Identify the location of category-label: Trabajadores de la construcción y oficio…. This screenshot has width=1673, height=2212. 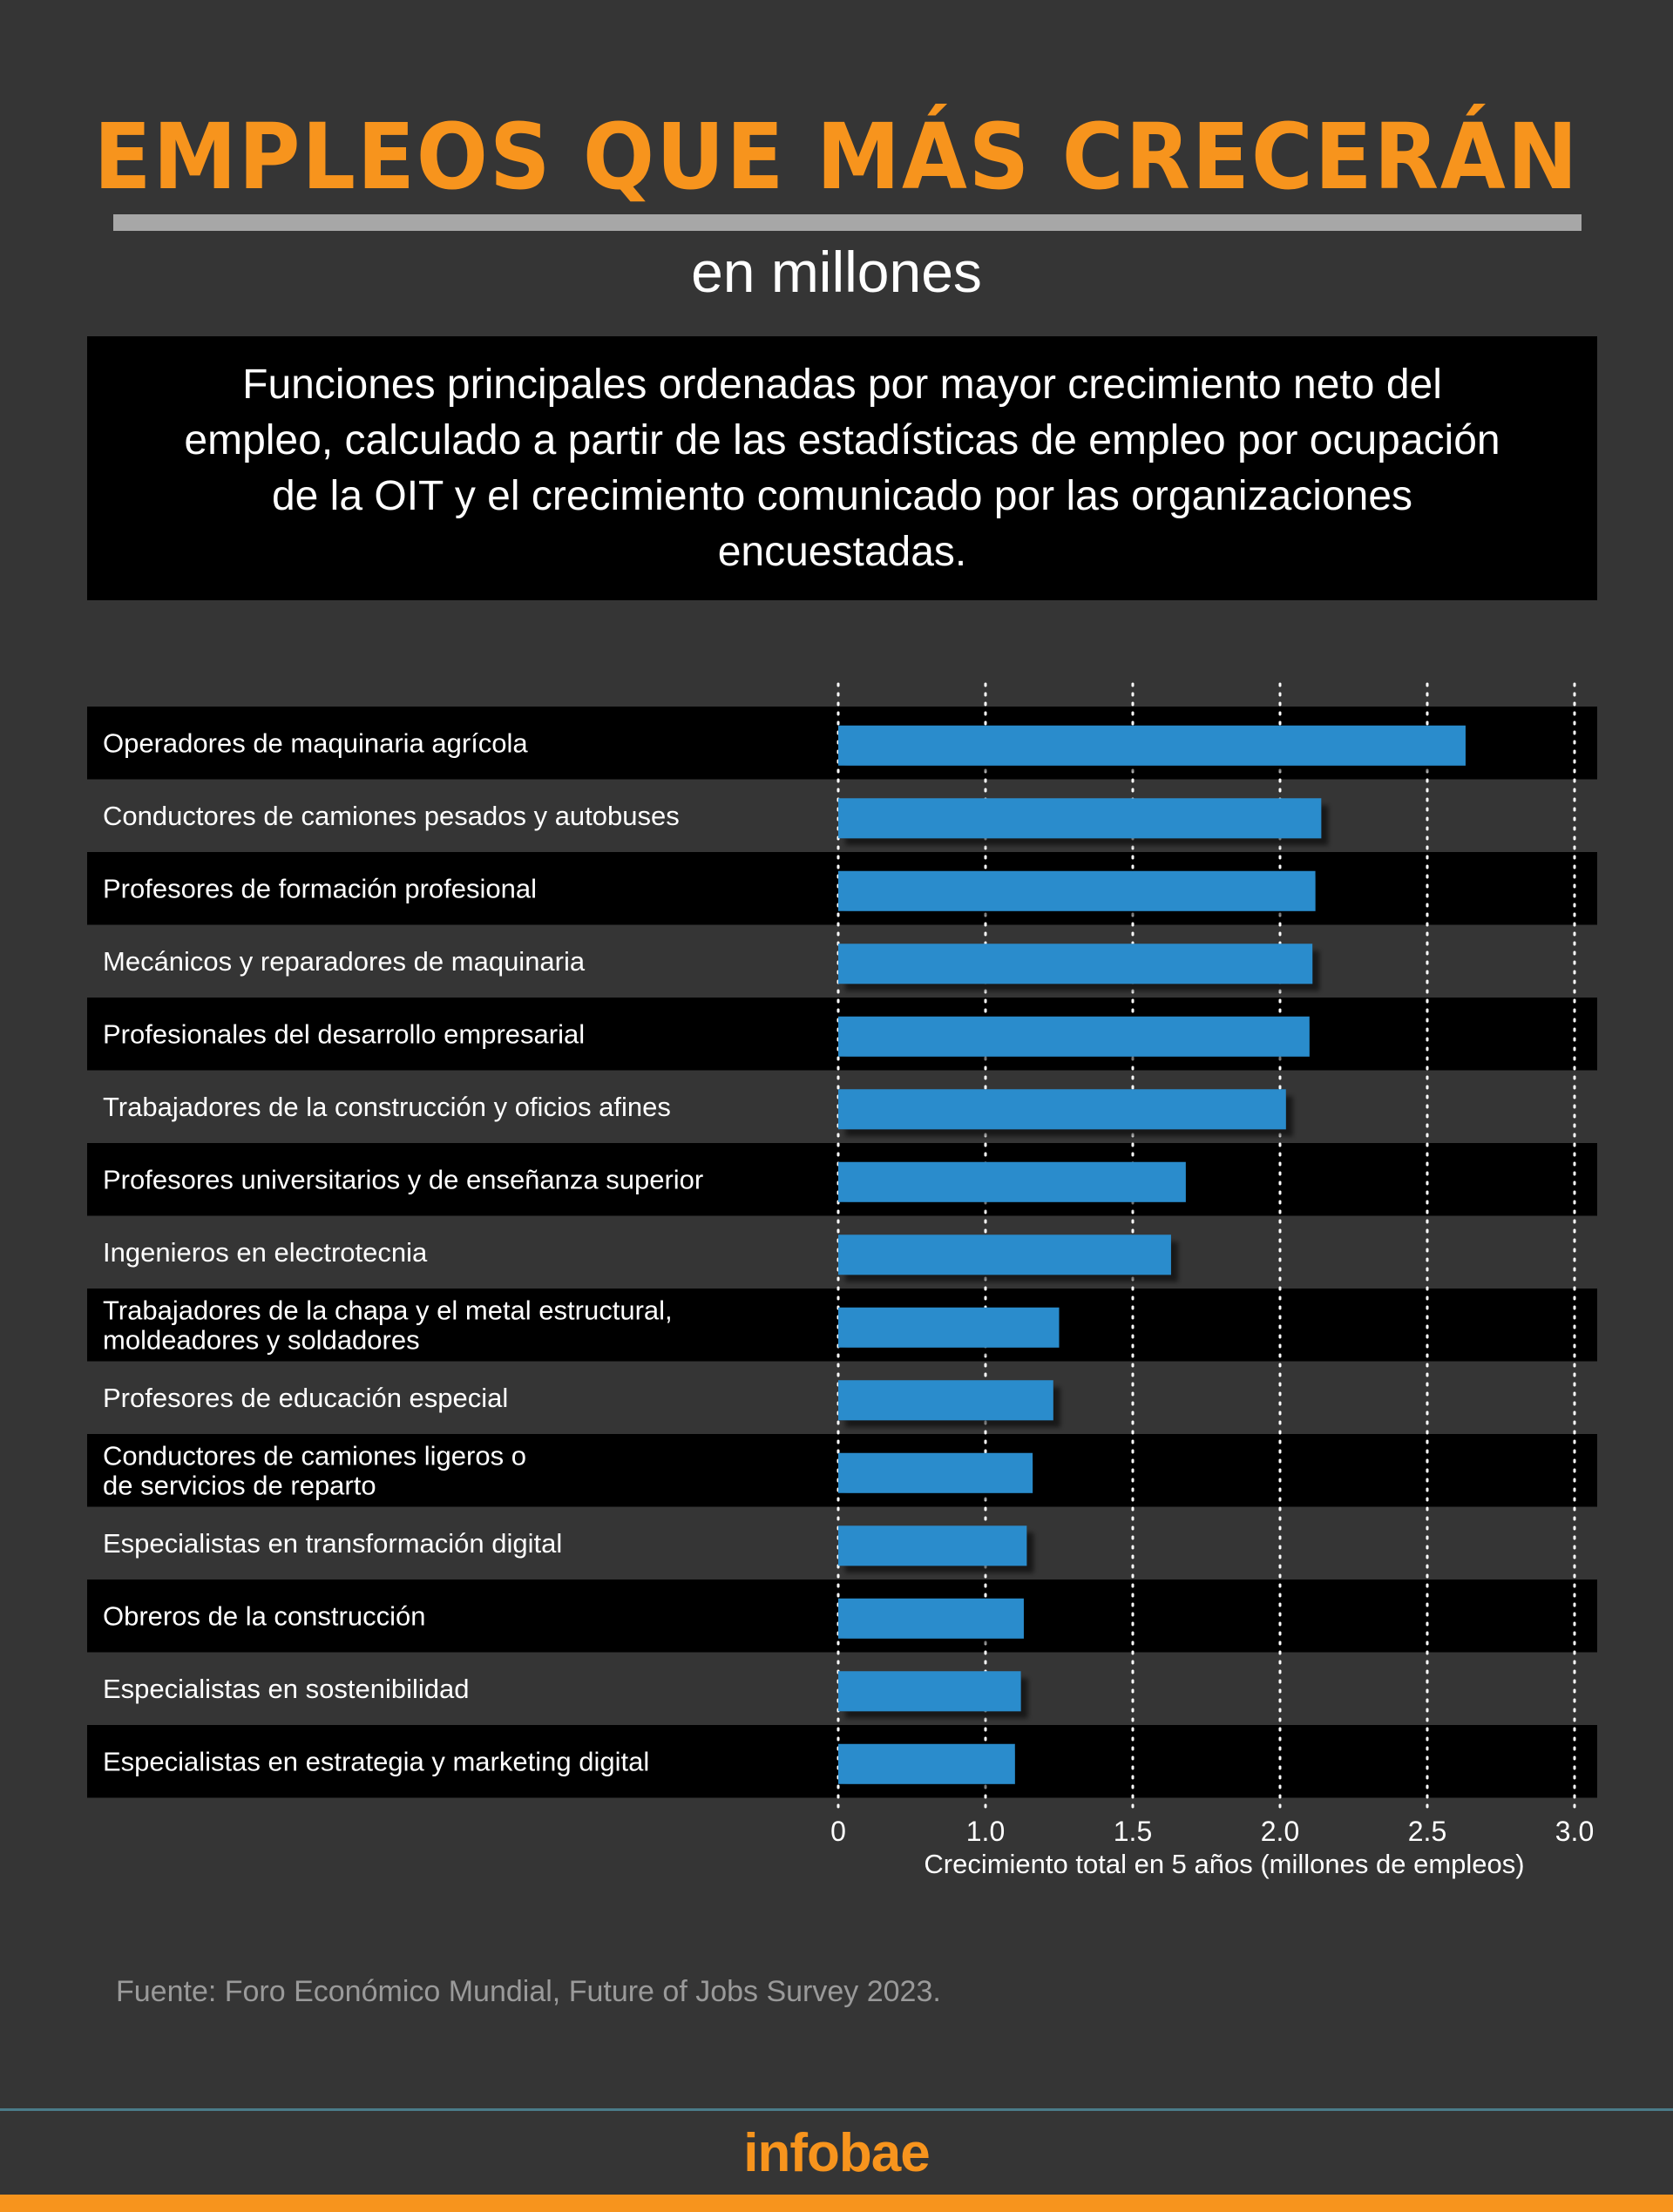
(387, 1107).